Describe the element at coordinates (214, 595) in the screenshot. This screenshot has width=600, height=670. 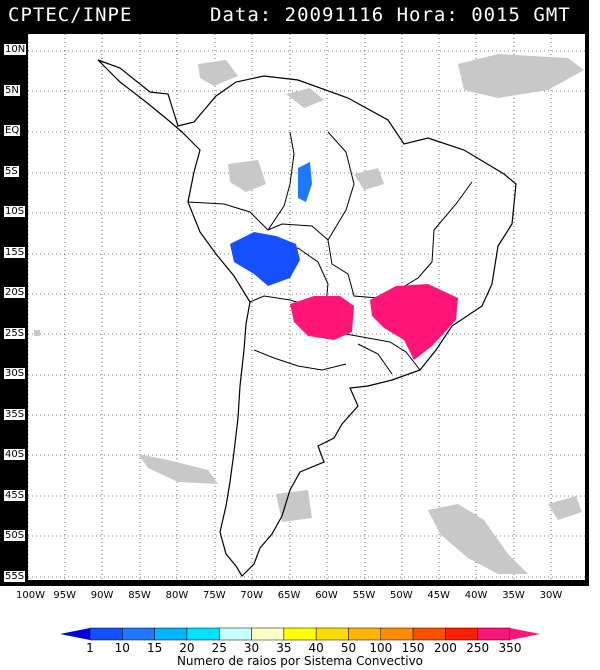
I see `lon-label: 75W` at that location.